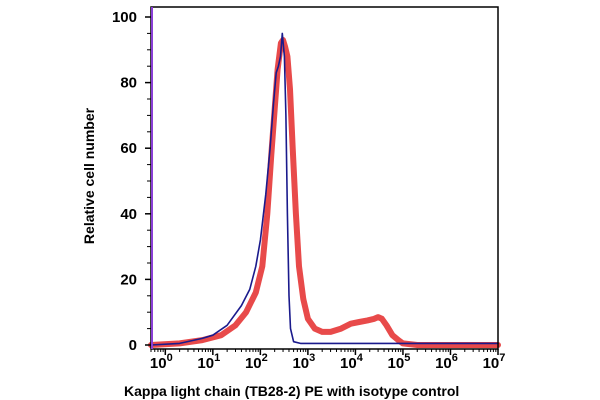 The height and width of the screenshot is (400, 600). What do you see at coordinates (128, 214) in the screenshot?
I see `y-tick-label: 40` at bounding box center [128, 214].